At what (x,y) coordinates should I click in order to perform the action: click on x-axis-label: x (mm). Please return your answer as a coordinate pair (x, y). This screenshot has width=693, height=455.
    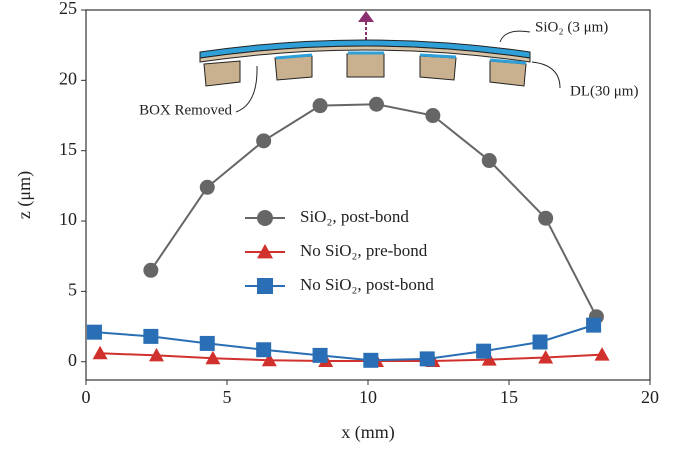
    Looking at the image, I should click on (368, 432).